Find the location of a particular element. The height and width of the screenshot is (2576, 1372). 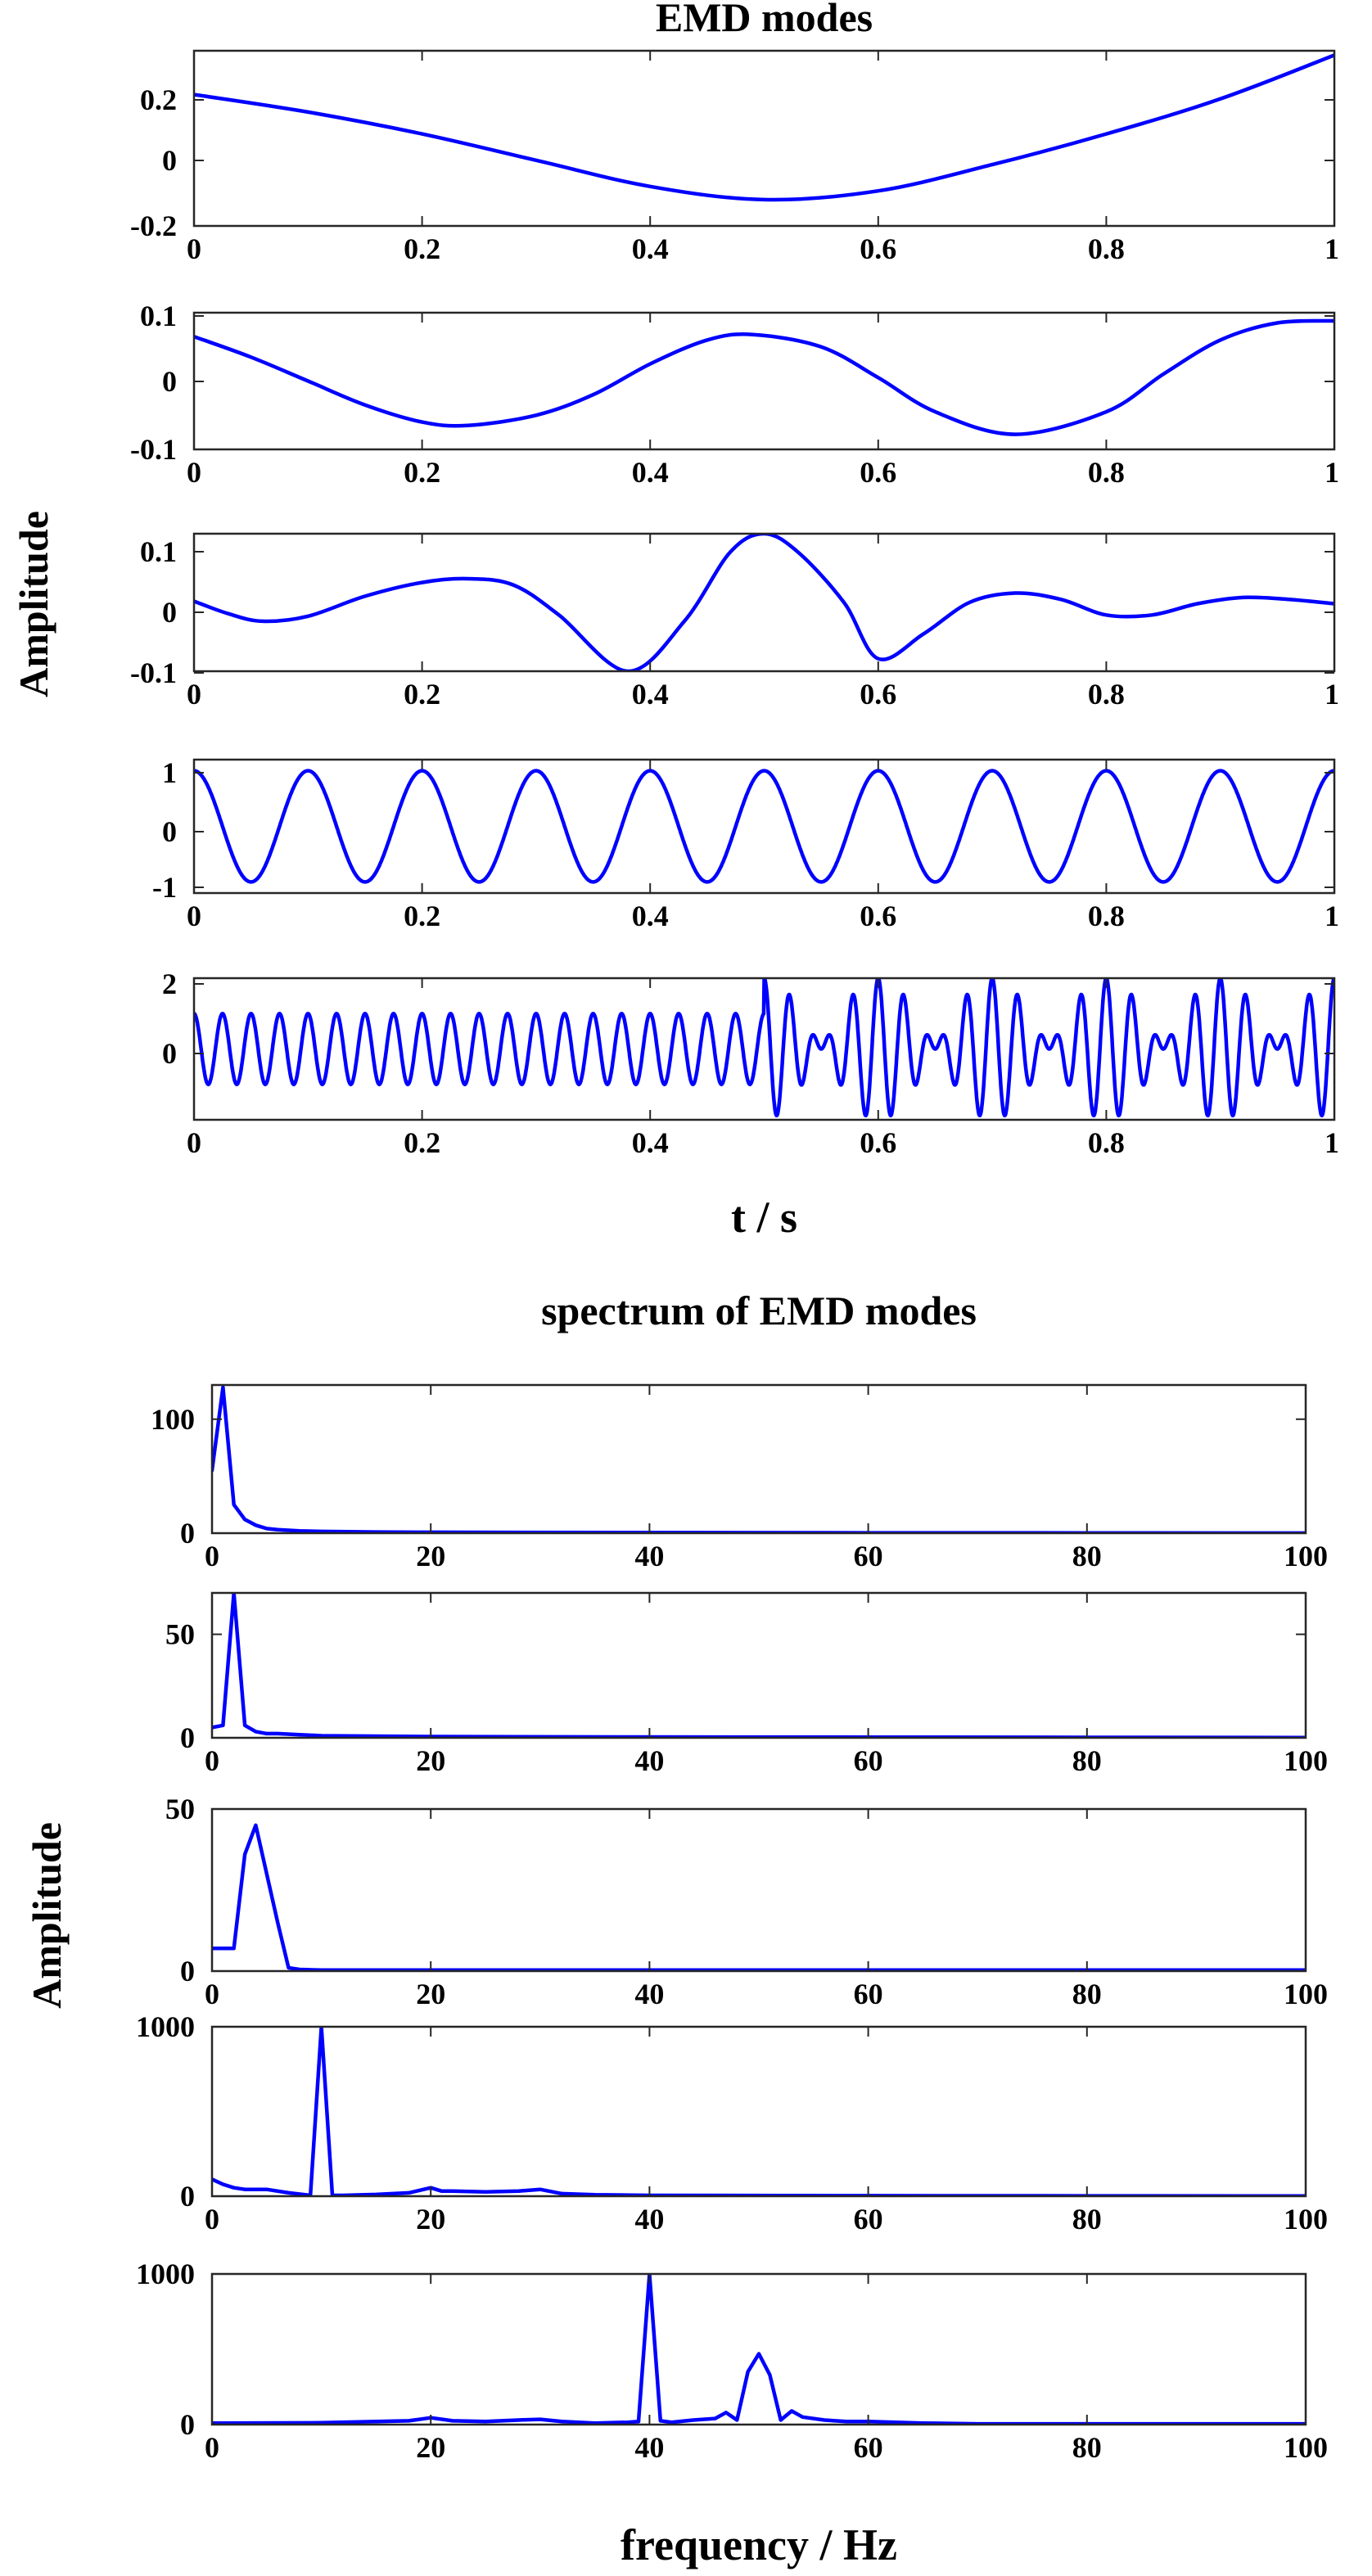

subplot-3: 0 20 40 60 80 100 50 0 is located at coordinates (746, 1901).